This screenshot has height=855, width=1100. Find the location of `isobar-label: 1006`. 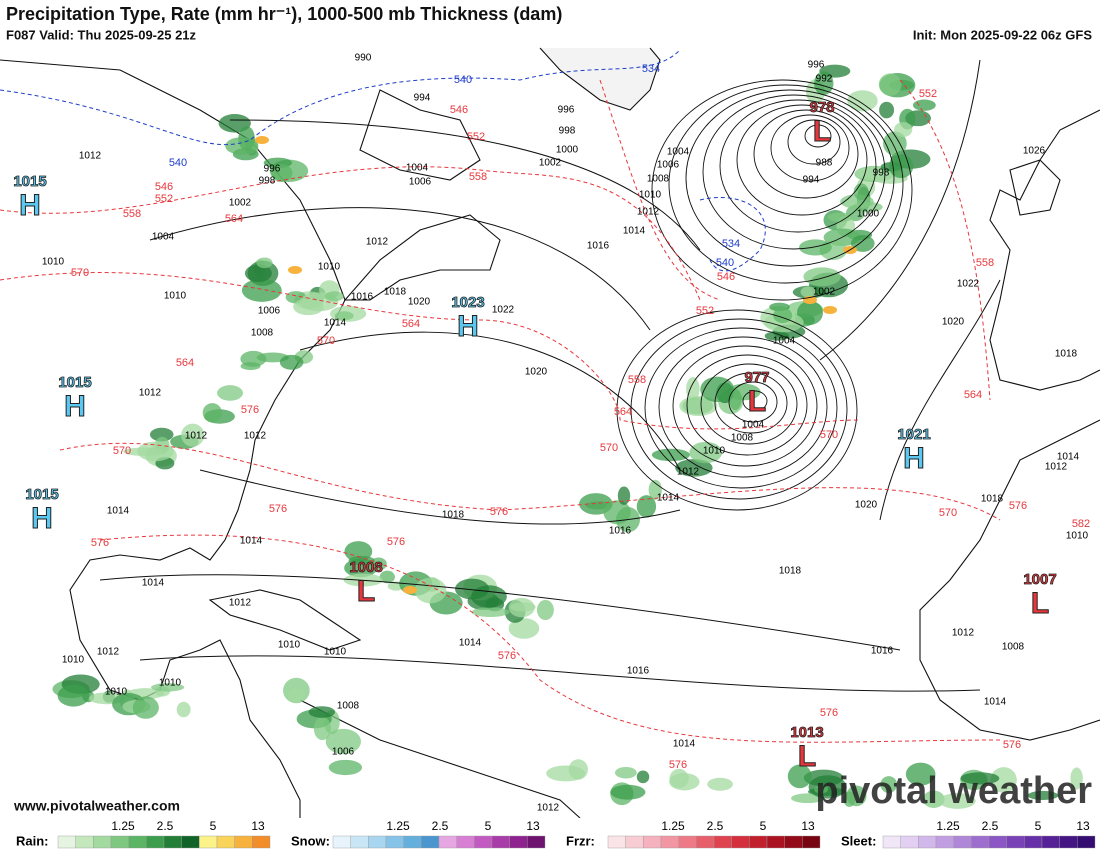

isobar-label: 1006 is located at coordinates (269, 311).